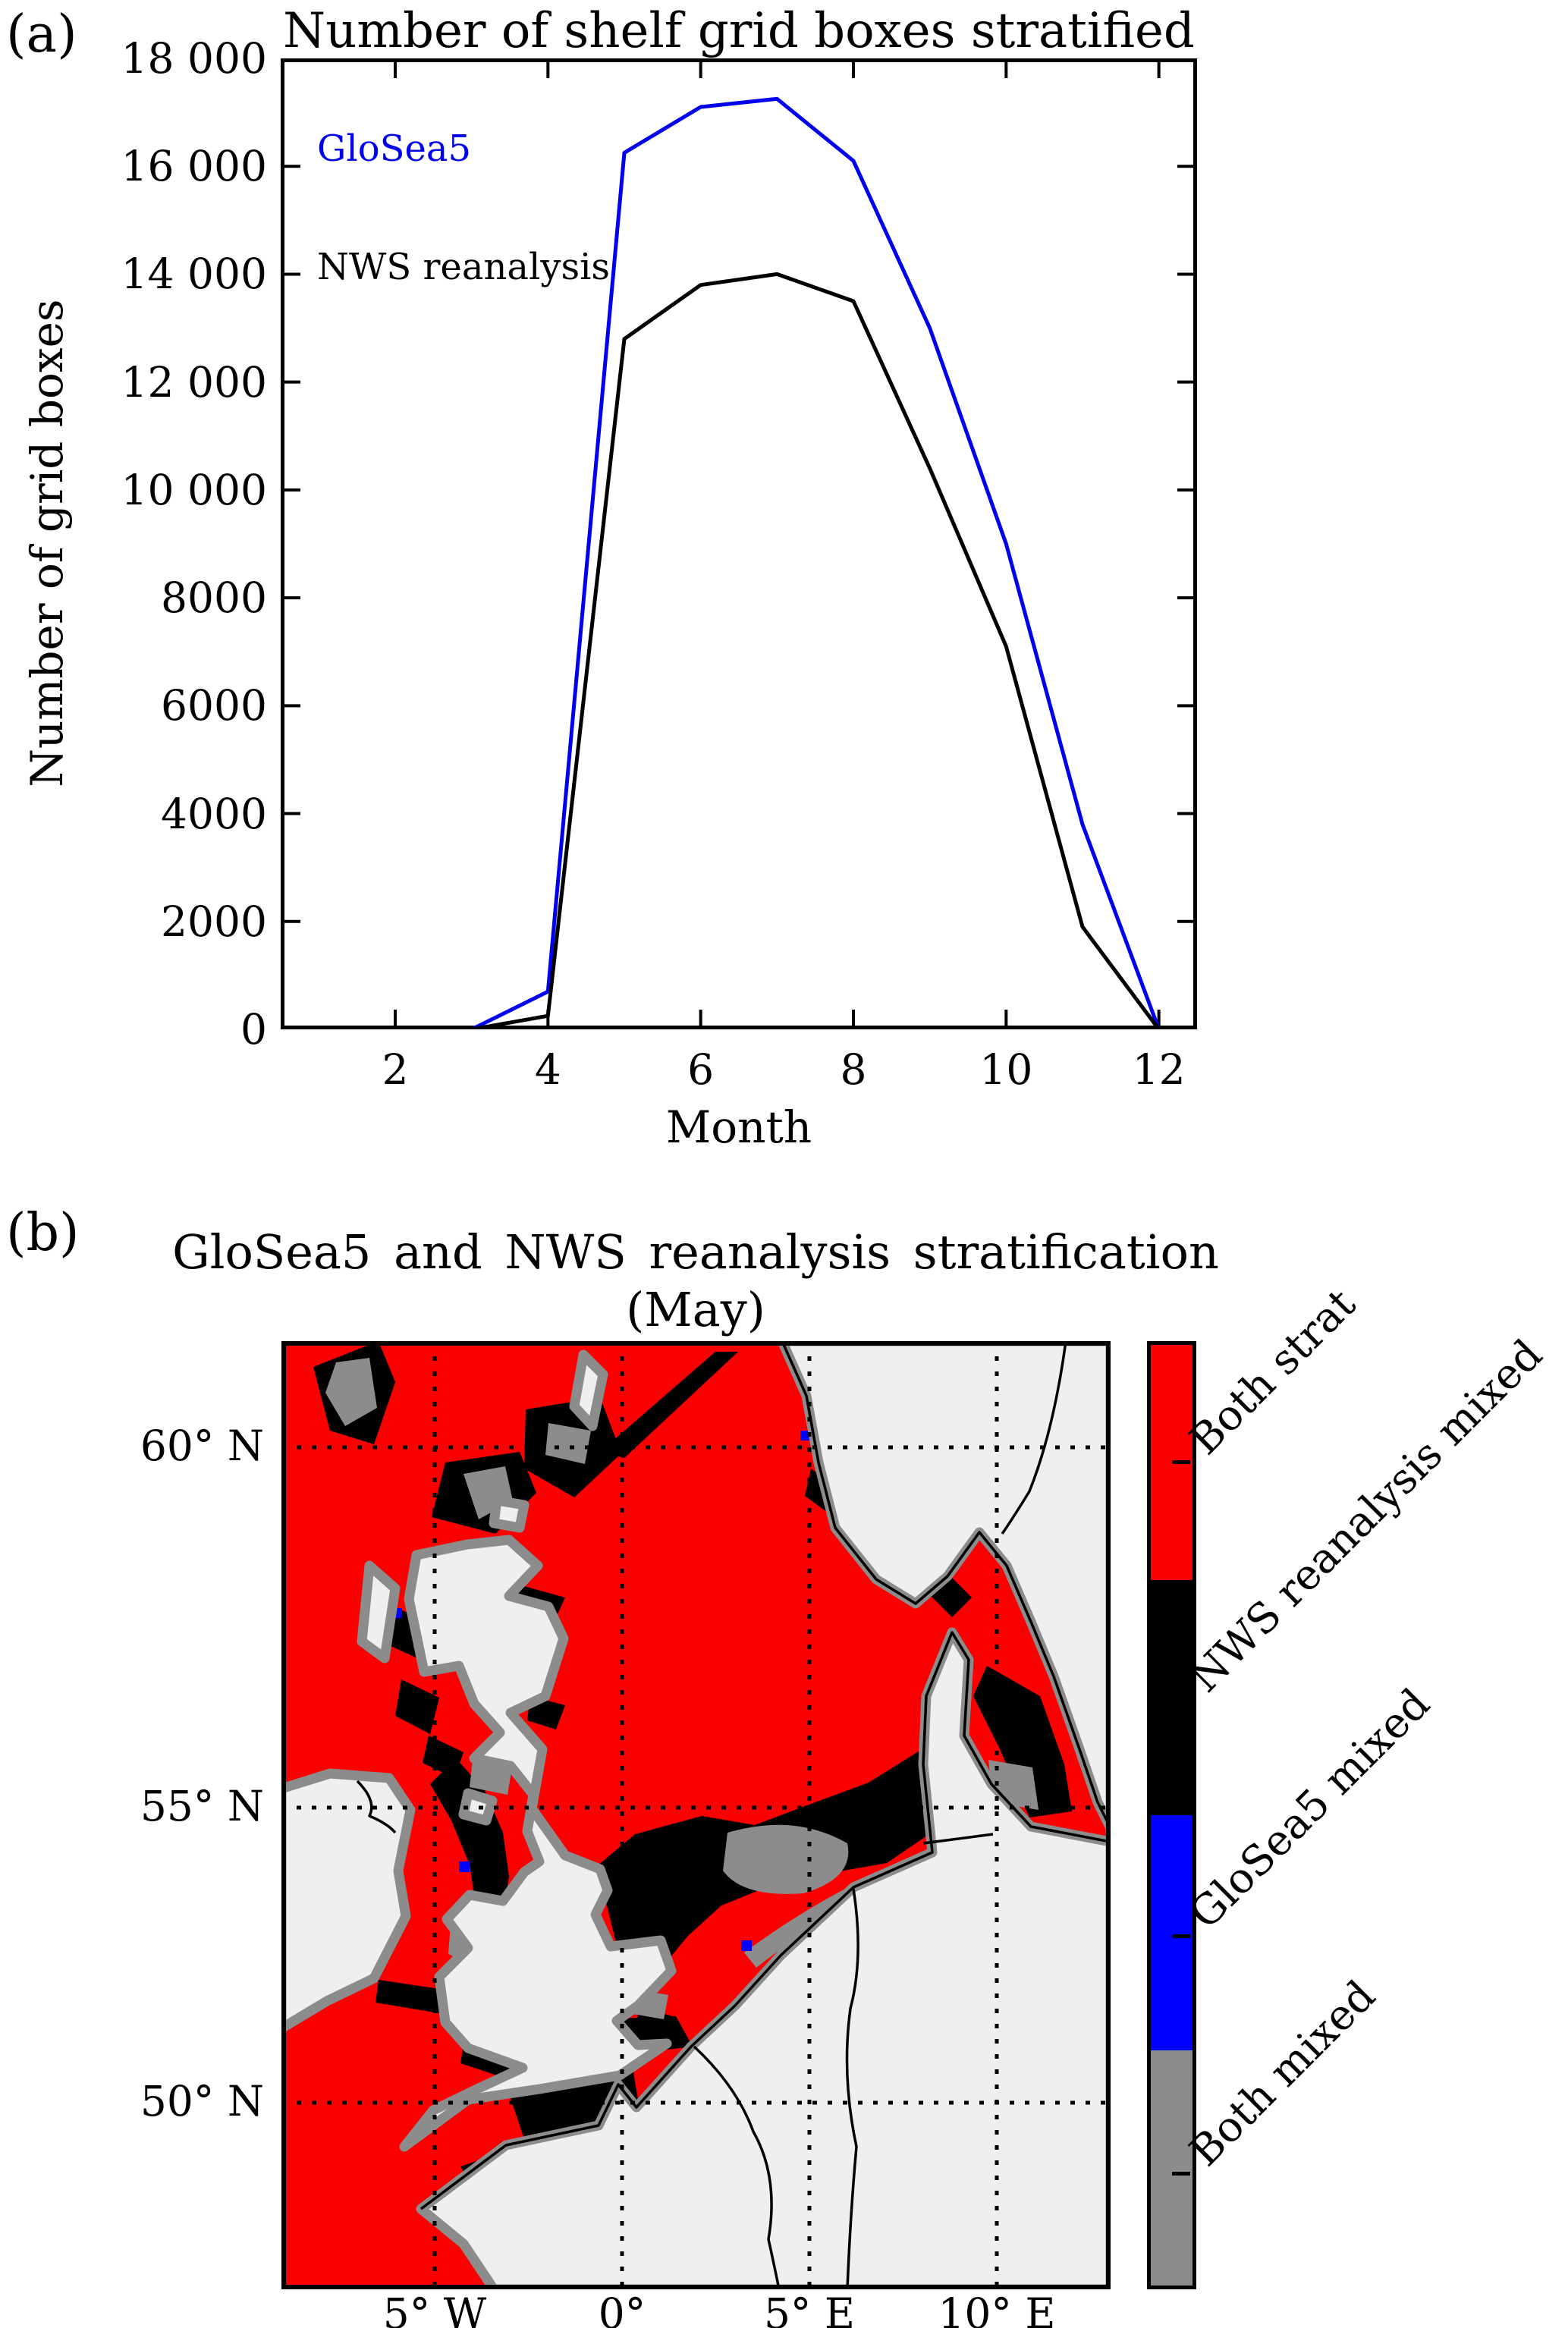 This screenshot has width=1568, height=2328. Describe the element at coordinates (214, 921) in the screenshot. I see `y-tick-label: 2000` at that location.